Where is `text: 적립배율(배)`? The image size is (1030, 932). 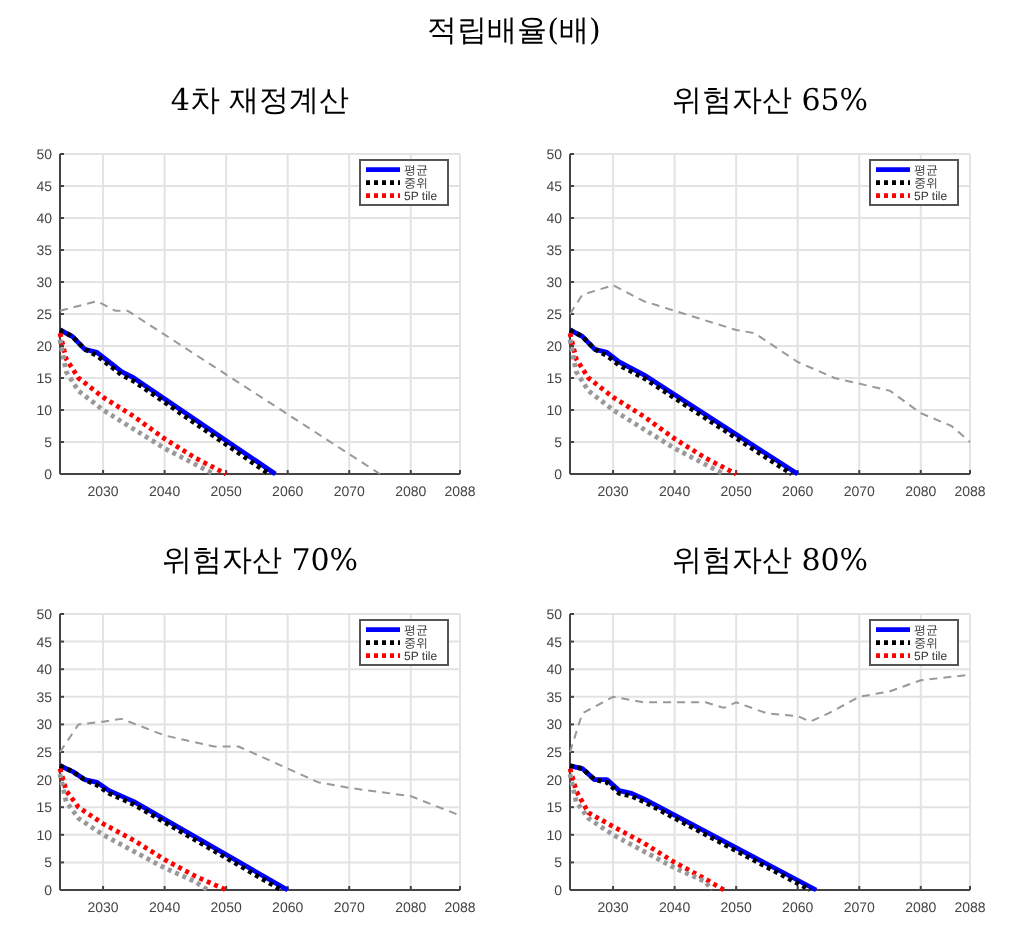 text: 적립배율(배) is located at coordinates (514, 30).